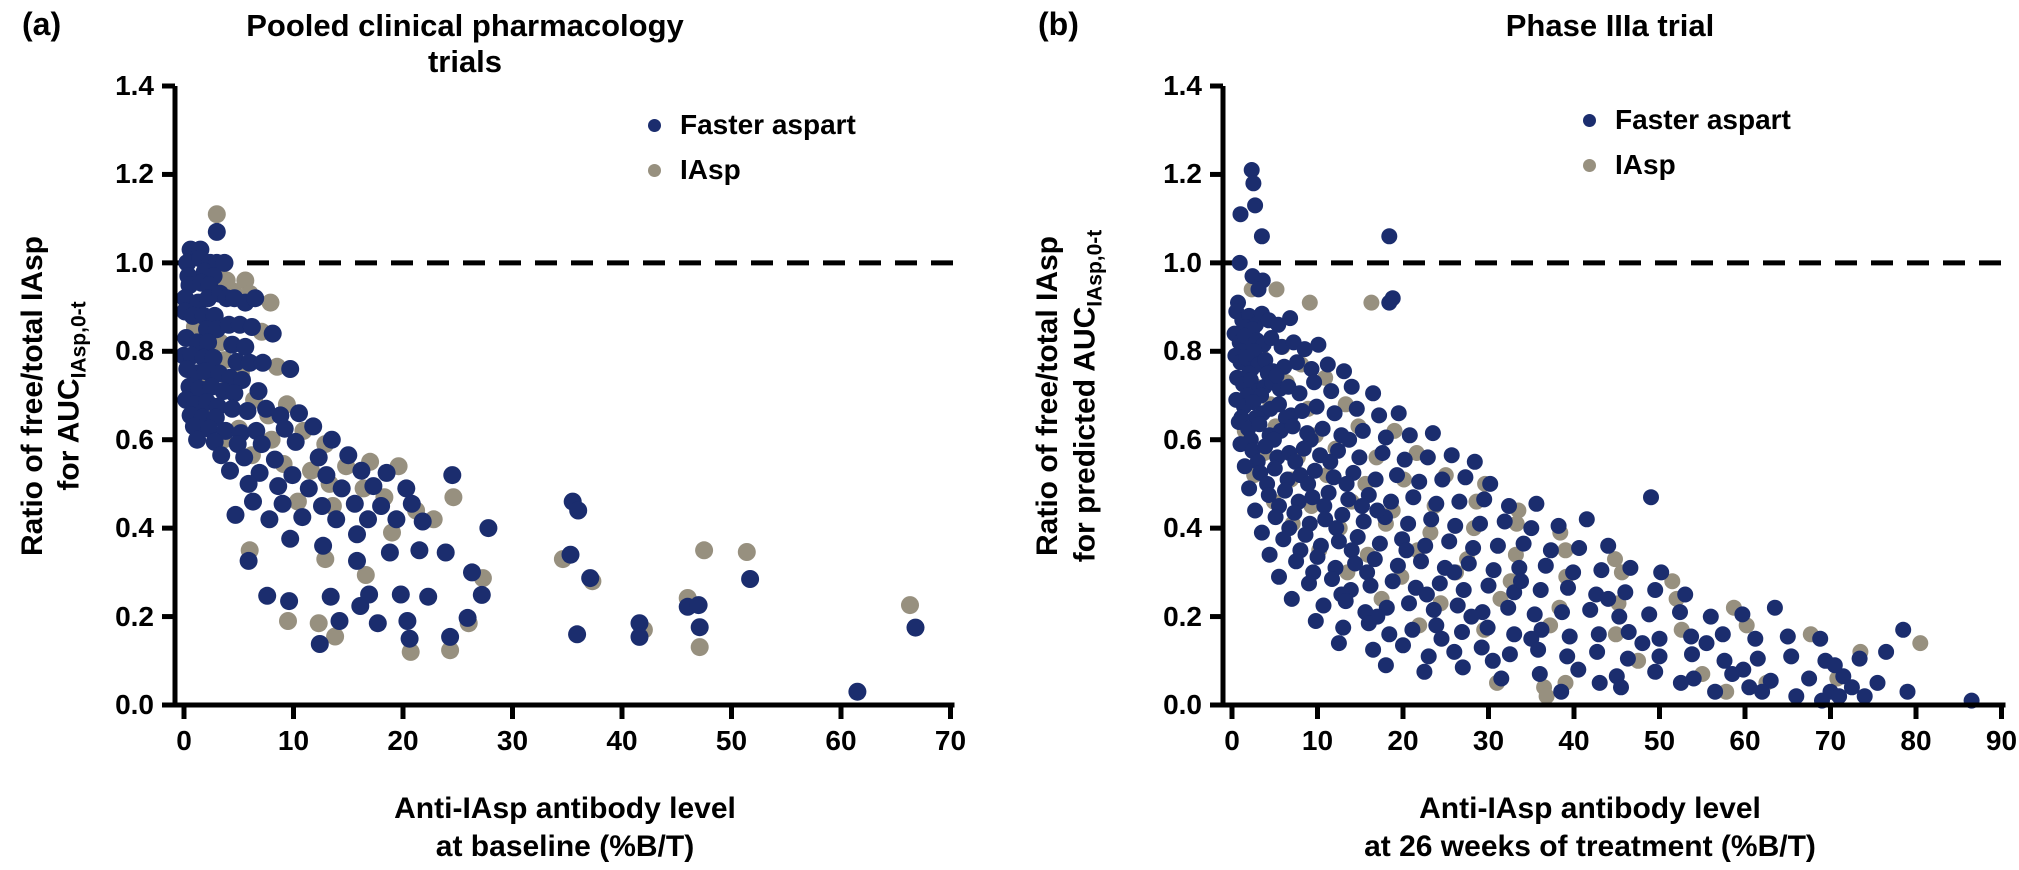 This screenshot has width=2019, height=870. I want to click on panel-a-legend-label-iasp: IAsp, so click(710, 169).